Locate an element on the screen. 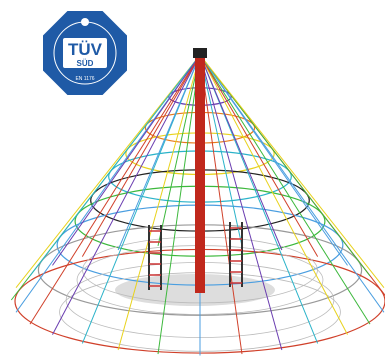 This screenshot has height=363, width=385. badge-panel is located at coordinates (85, 53).